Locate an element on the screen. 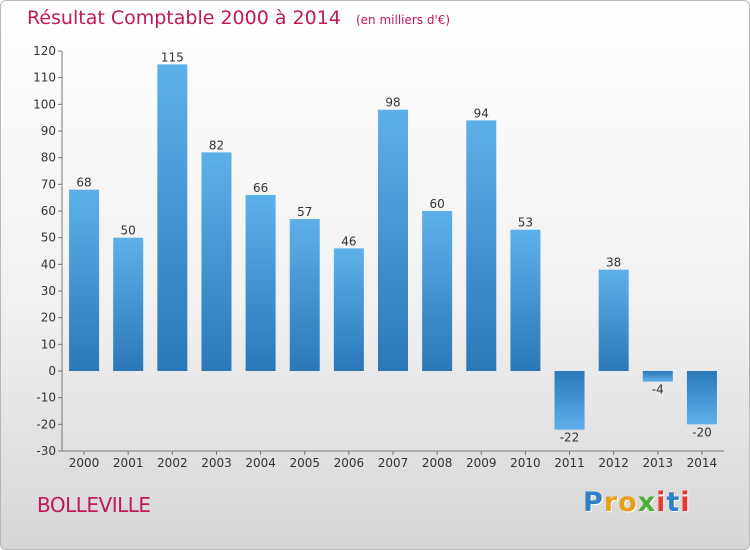 This screenshot has height=550, width=750. y-tick-label: -10 is located at coordinates (46, 398).